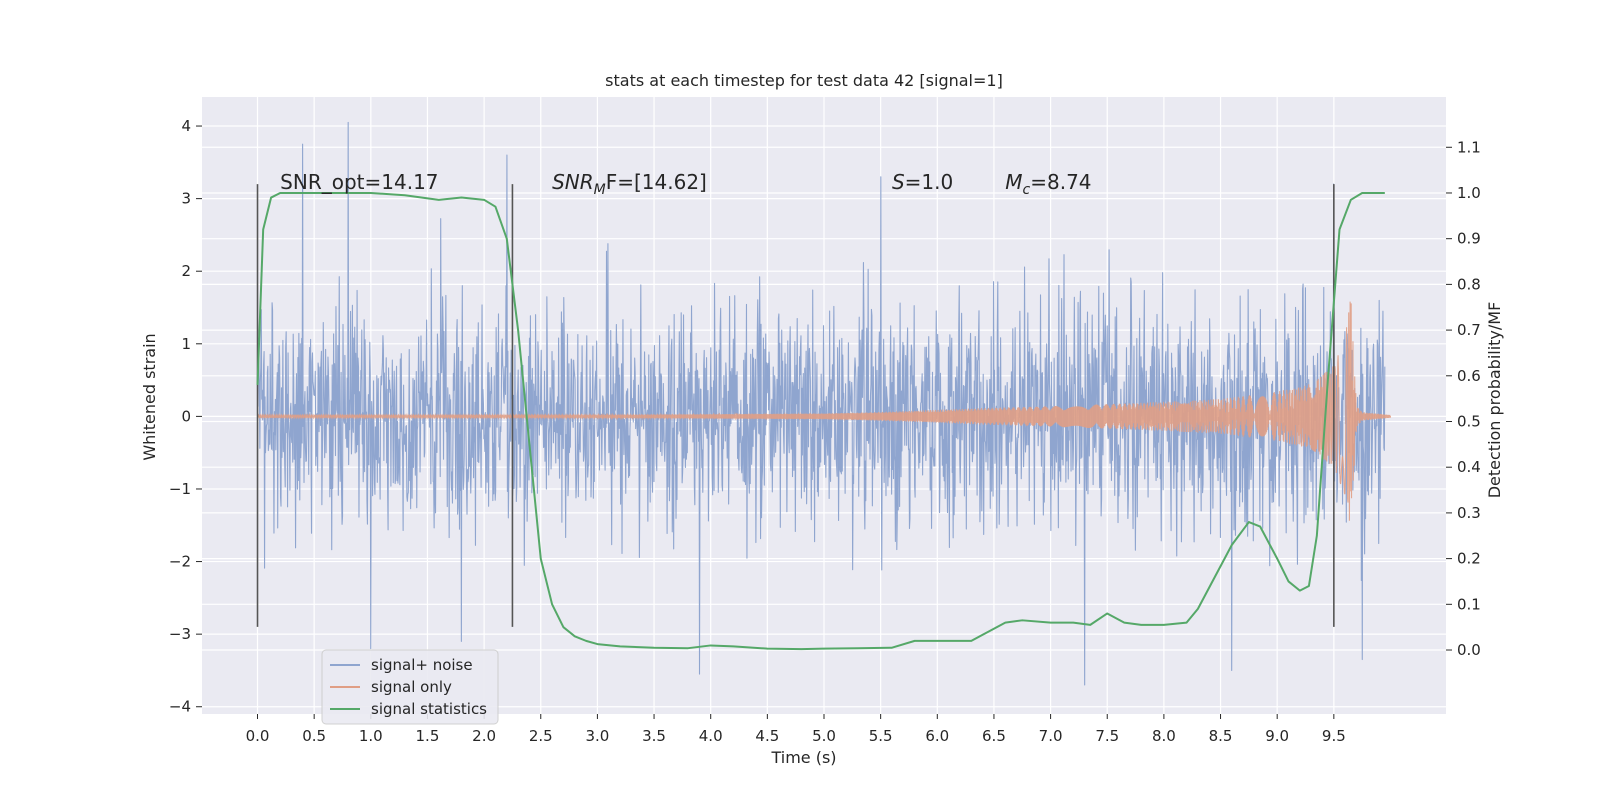  I want to click on y-tick-label: 0, so click(186, 416).